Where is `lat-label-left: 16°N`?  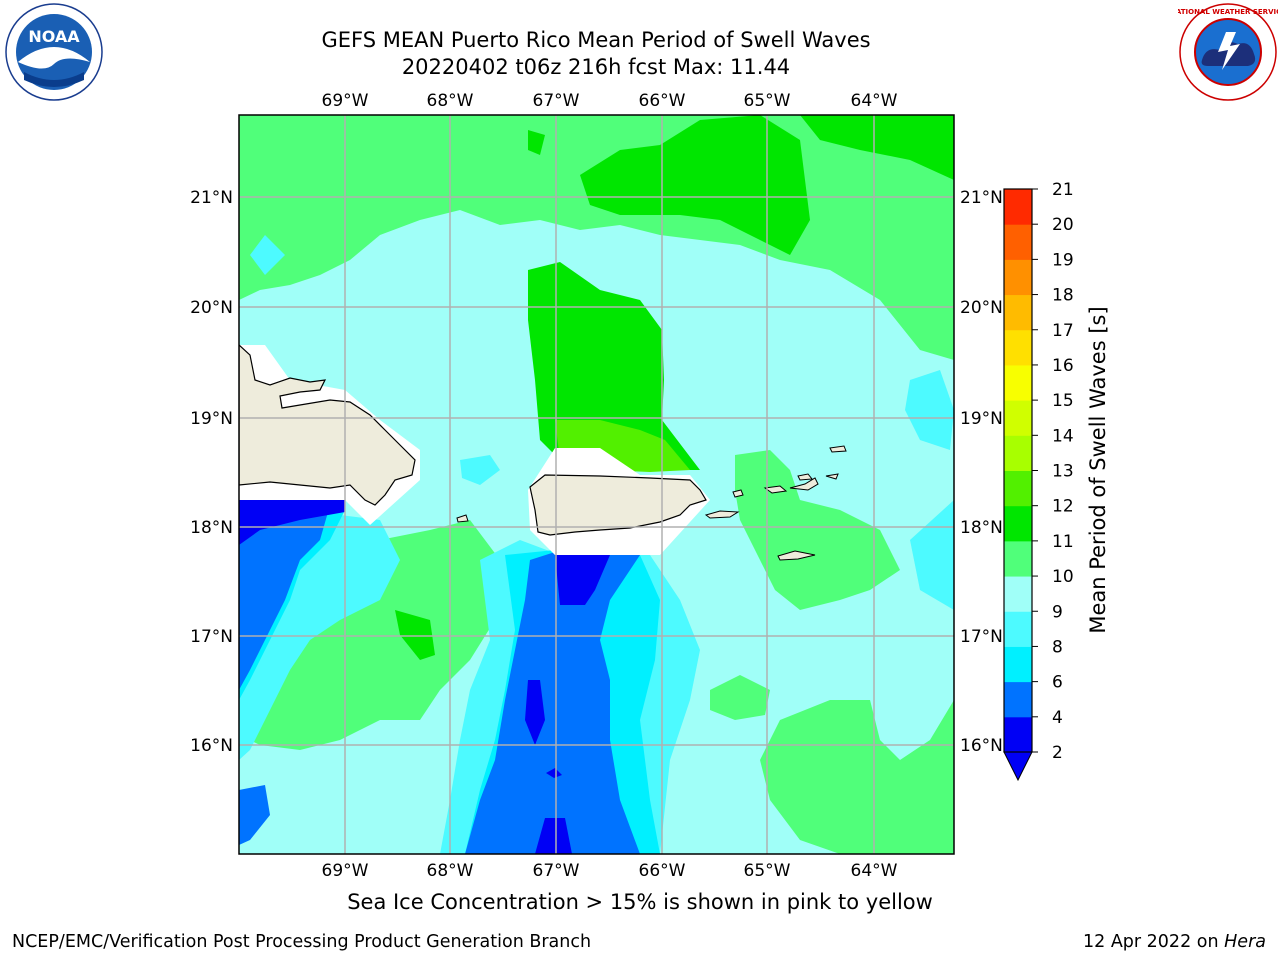 lat-label-left: 16°N is located at coordinates (211, 746).